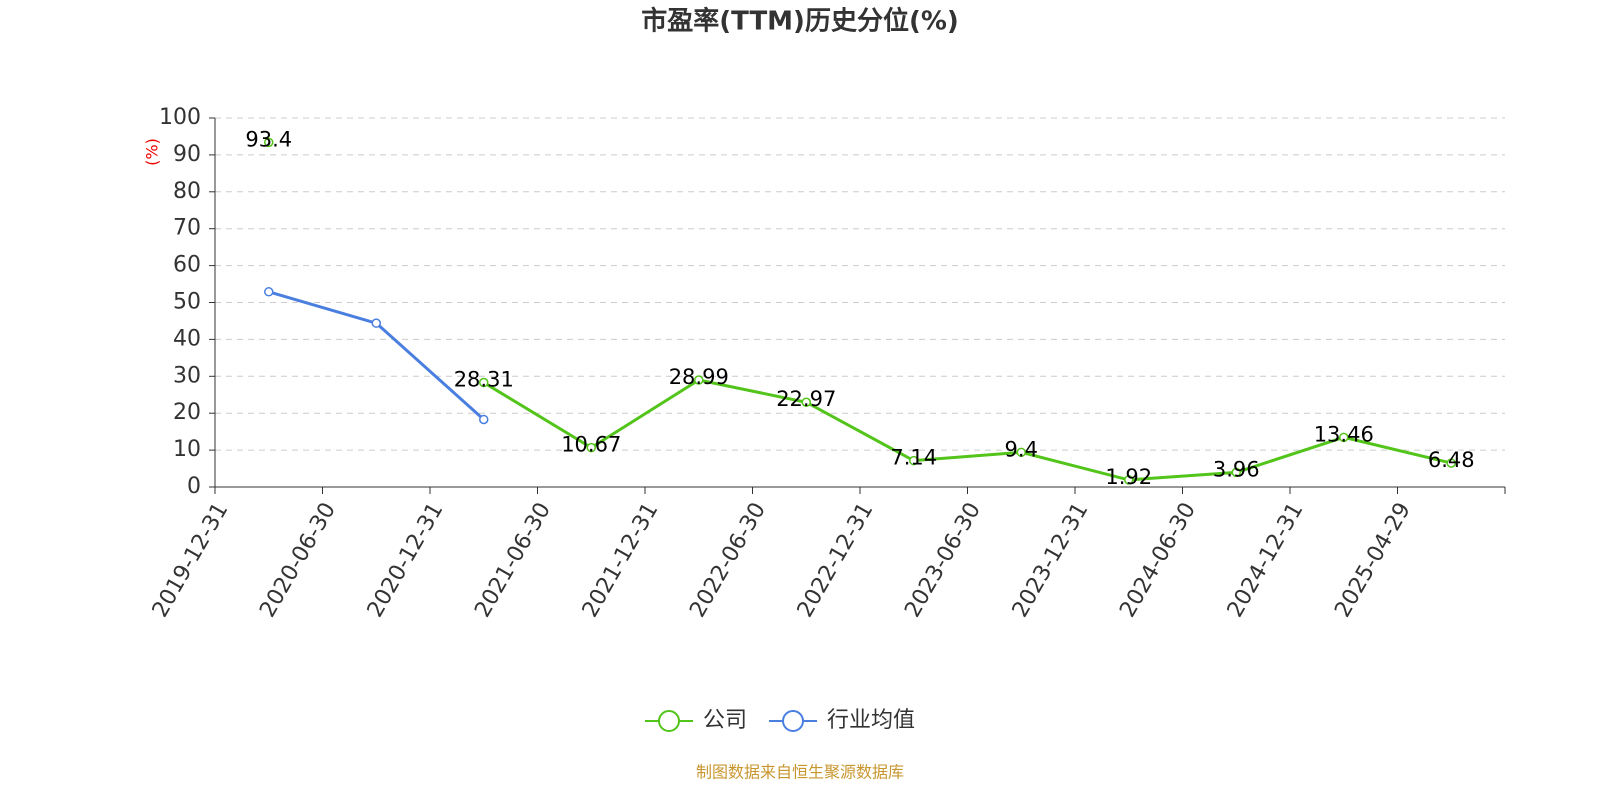  What do you see at coordinates (191, 560) in the screenshot?
I see `x-tick-label: 2019-12-31` at bounding box center [191, 560].